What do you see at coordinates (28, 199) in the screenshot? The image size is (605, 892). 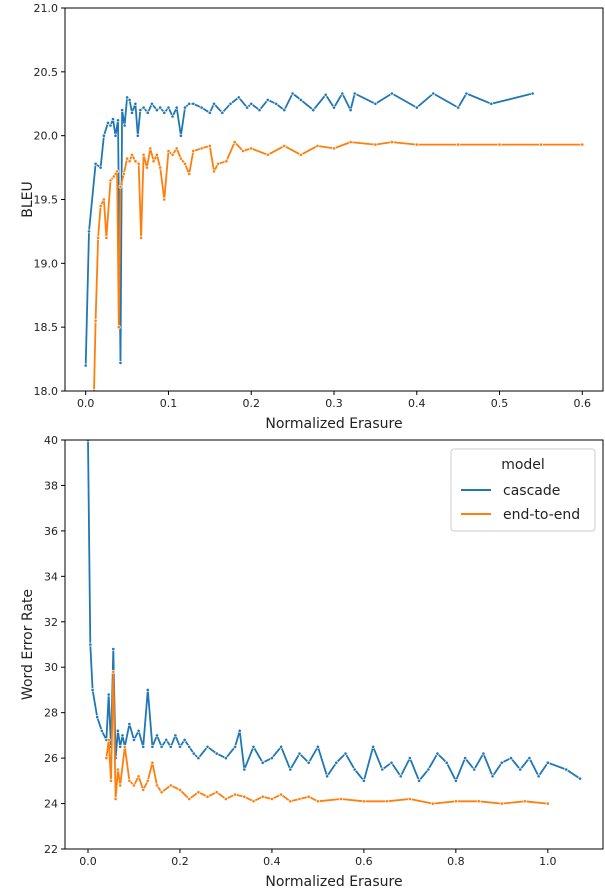 I see `bleu-y-axis-label: BLEU` at bounding box center [28, 199].